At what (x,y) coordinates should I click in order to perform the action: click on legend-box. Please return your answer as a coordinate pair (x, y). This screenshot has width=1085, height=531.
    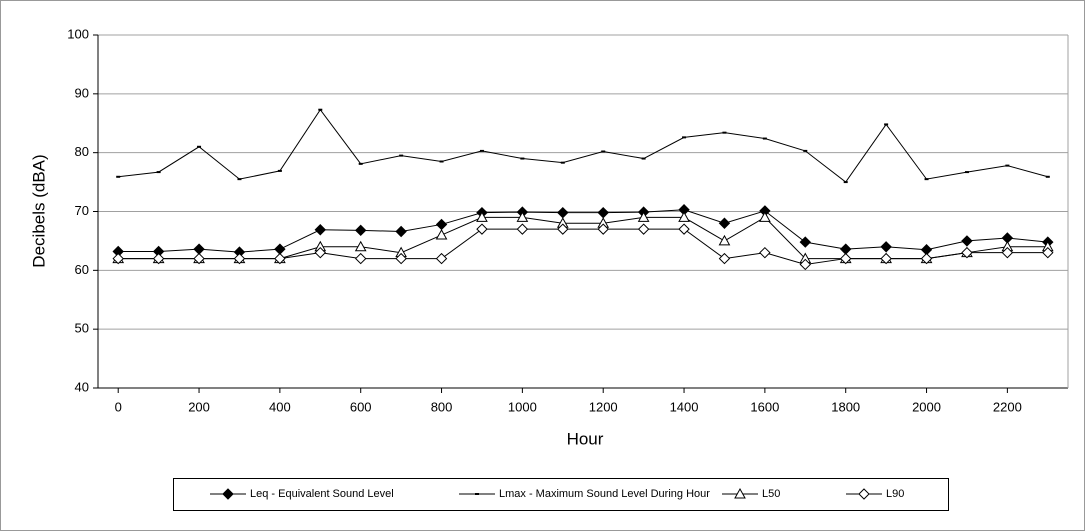
    Looking at the image, I should click on (561, 494).